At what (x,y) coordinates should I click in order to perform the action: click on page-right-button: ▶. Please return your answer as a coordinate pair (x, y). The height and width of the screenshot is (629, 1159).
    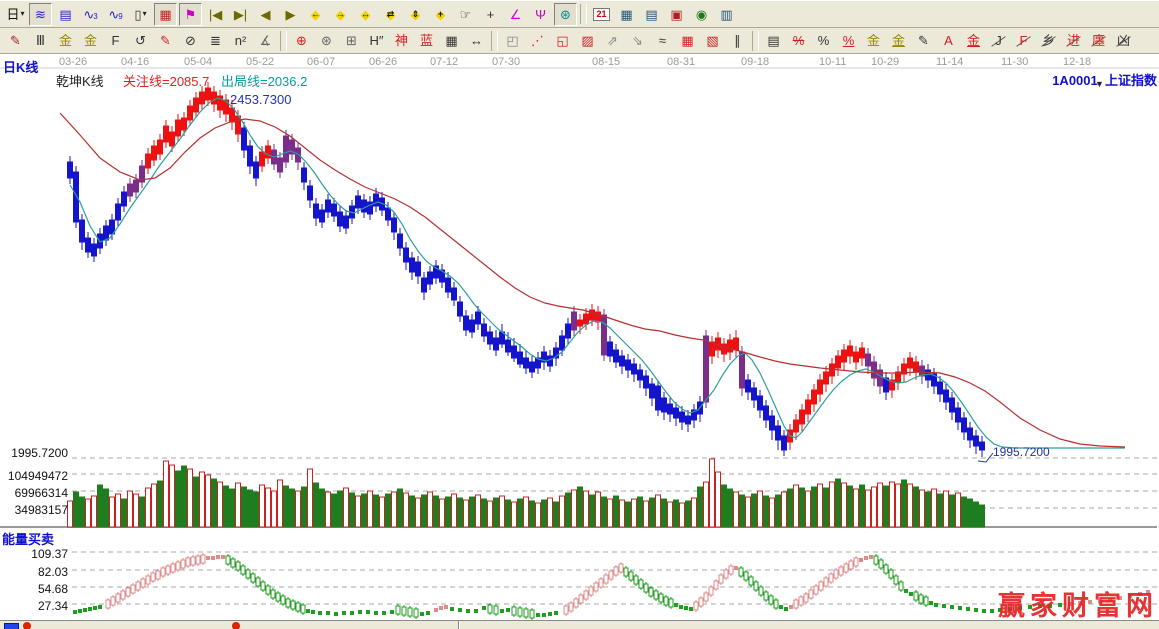
    Looking at the image, I should click on (290, 14).